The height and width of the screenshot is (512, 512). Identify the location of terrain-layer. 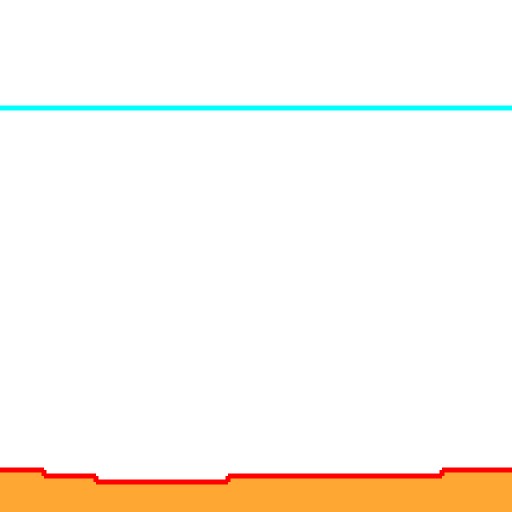
(256, 489).